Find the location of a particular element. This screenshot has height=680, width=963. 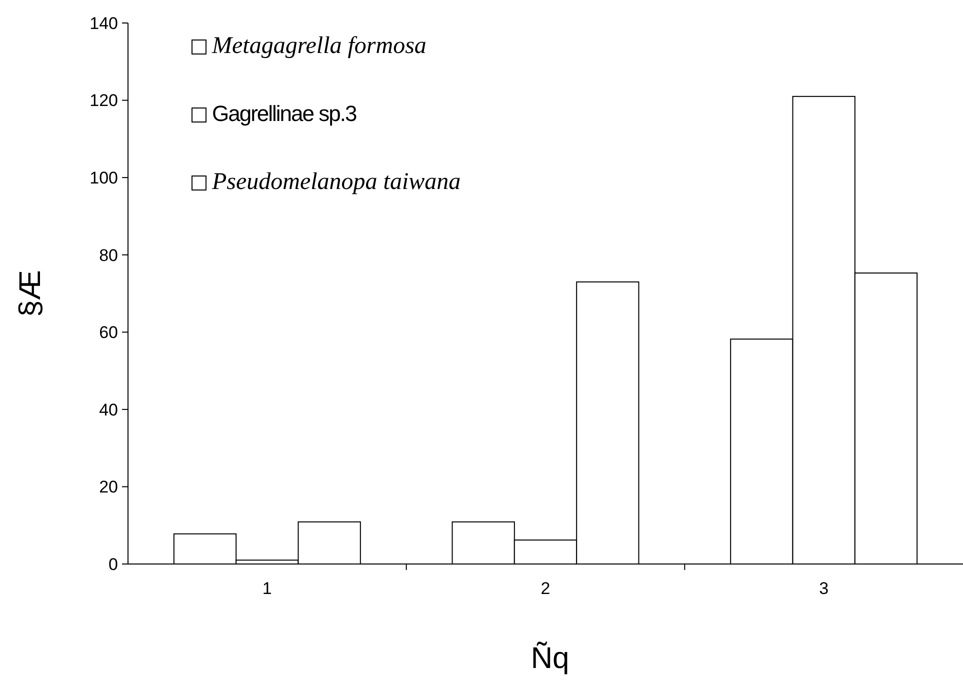

y-tick-label: 140 is located at coordinates (104, 23).